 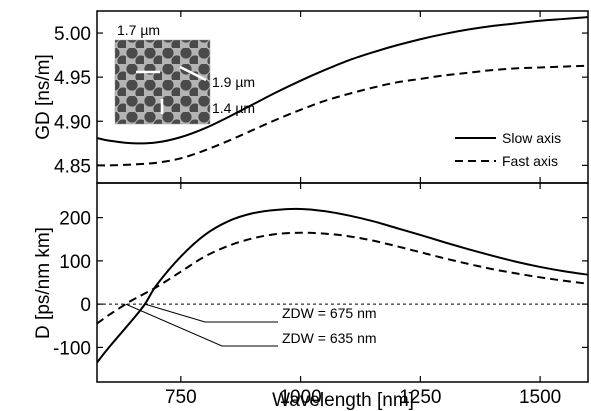 What do you see at coordinates (329, 338) in the screenshot?
I see `zdw-635-label: ZDW = 635 nm` at bounding box center [329, 338].